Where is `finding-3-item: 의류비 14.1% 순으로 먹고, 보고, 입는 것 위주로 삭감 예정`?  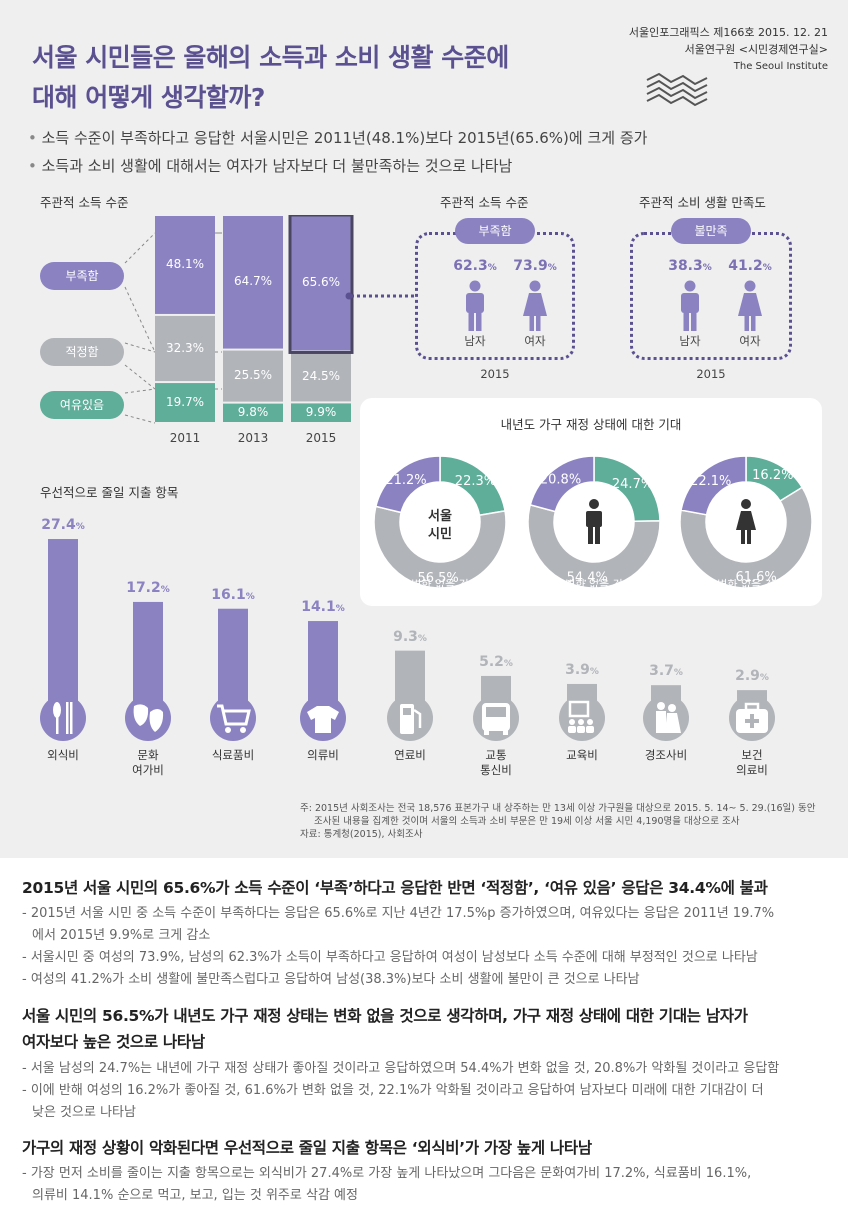
finding-3-item: 의류비 14.1% 순으로 먹고, 보고, 입는 것 위주로 삭감 예정 is located at coordinates (195, 1195).